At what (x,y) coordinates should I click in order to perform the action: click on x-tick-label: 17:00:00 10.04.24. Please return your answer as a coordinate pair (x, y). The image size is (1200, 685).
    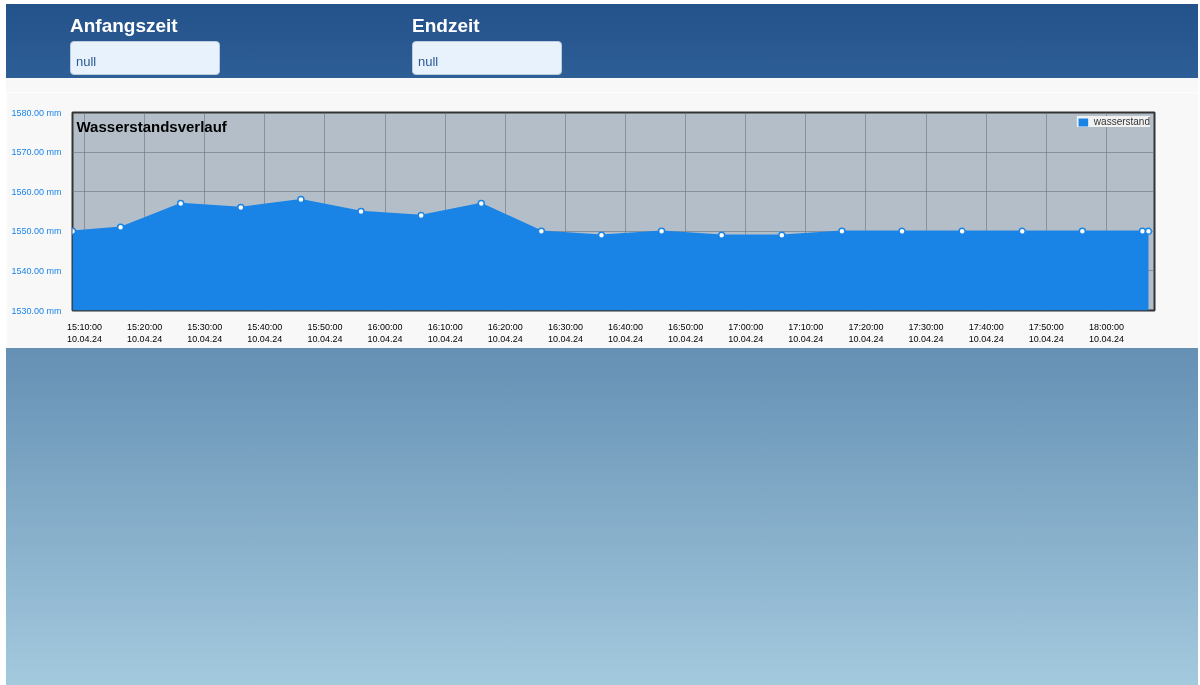
    Looking at the image, I should click on (746, 332).